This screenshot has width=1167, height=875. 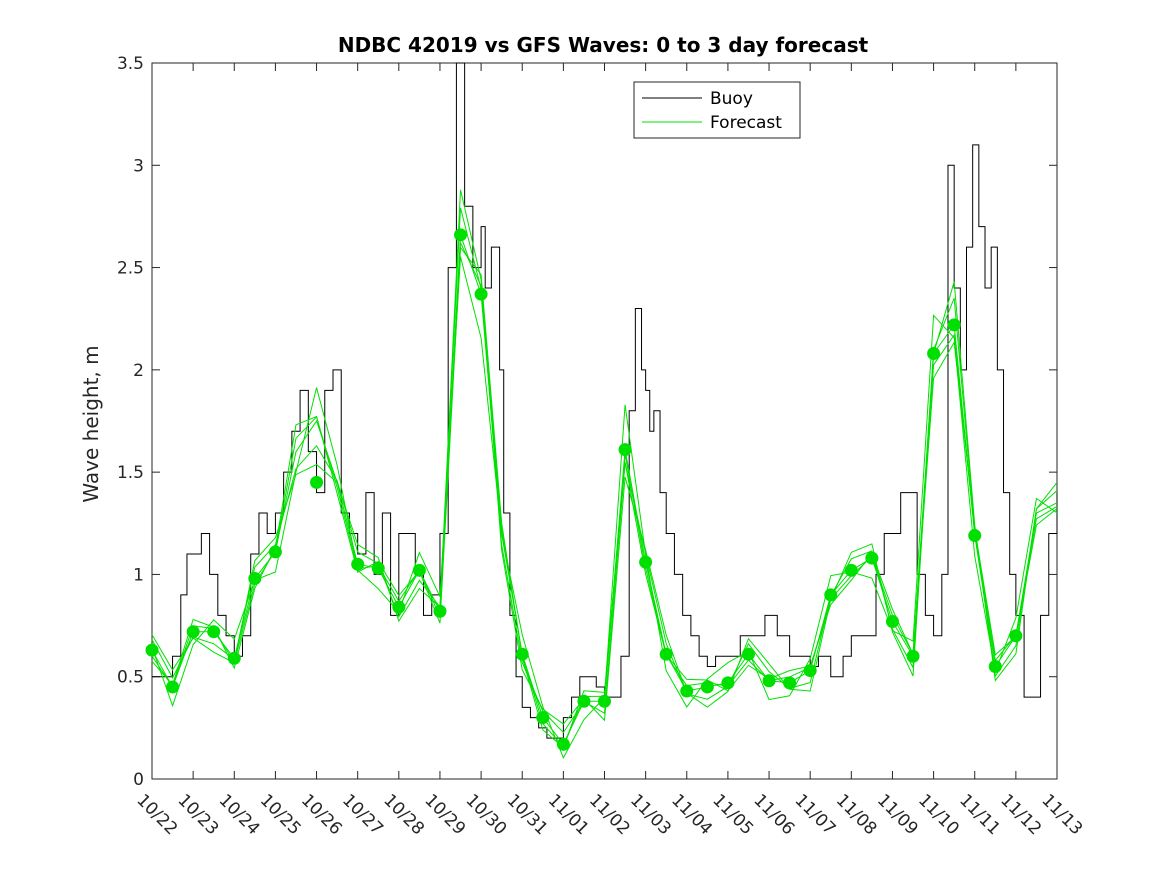 What do you see at coordinates (130, 473) in the screenshot?
I see `y-tick-label: 1.5` at bounding box center [130, 473].